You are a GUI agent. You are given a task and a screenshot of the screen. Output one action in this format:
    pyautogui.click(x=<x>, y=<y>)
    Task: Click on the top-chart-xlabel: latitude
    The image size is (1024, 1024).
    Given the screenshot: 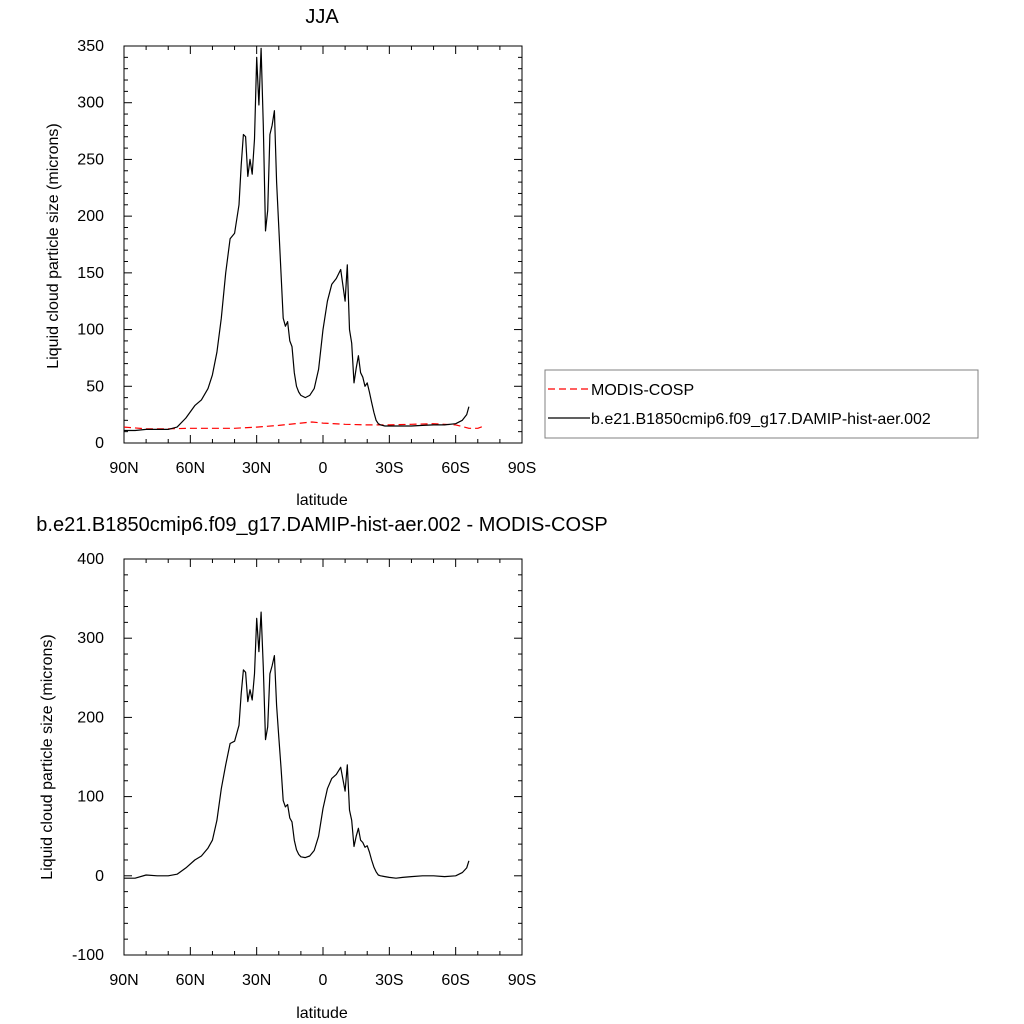 What is the action you would take?
    pyautogui.click(x=322, y=500)
    